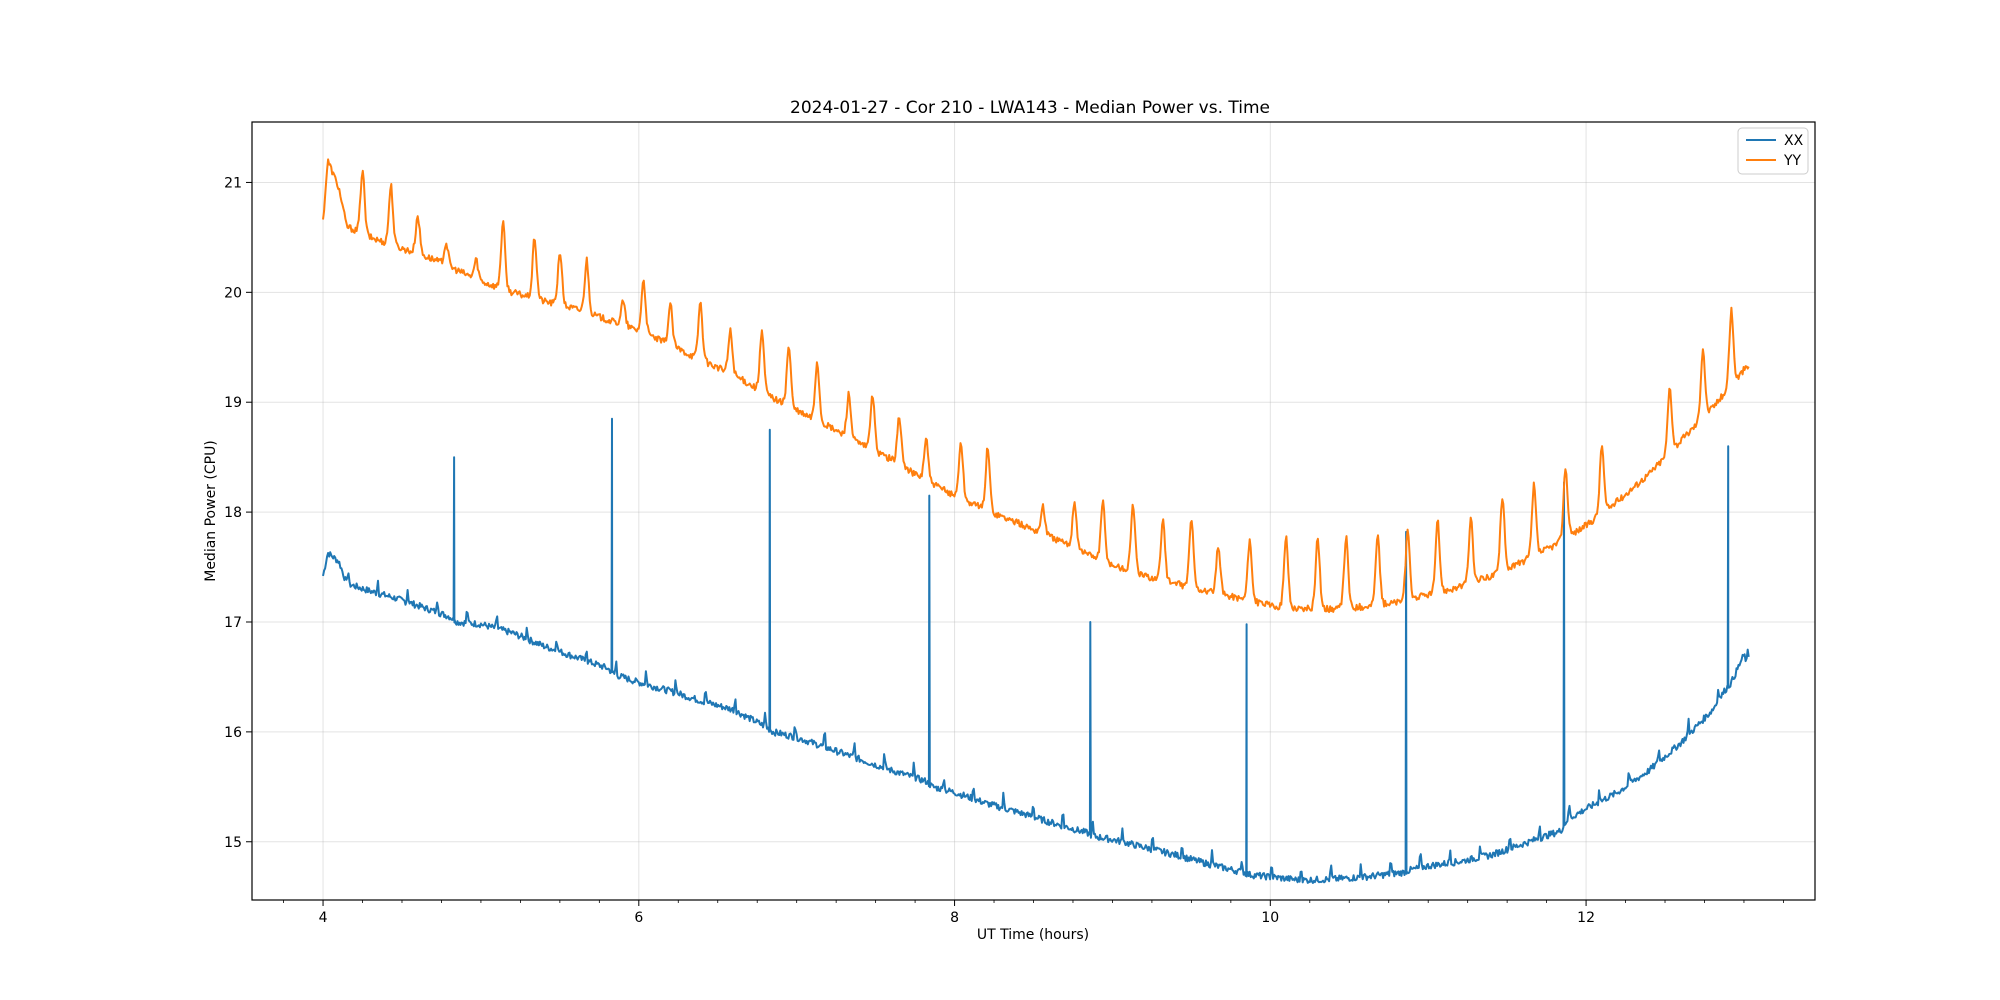 The height and width of the screenshot is (1000, 2000). I want to click on x-axis-label: UT Time (hours), so click(1033, 935).